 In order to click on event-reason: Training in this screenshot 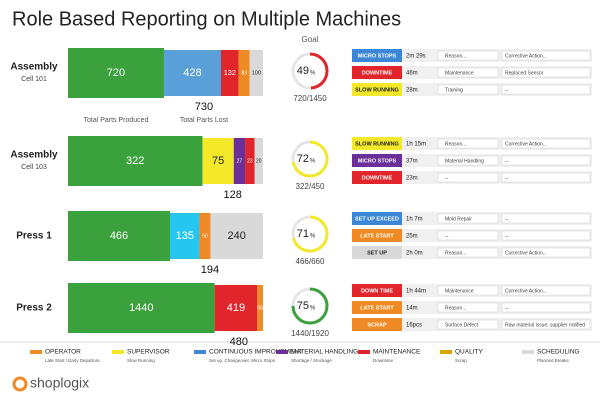, I will do `click(454, 90)`.